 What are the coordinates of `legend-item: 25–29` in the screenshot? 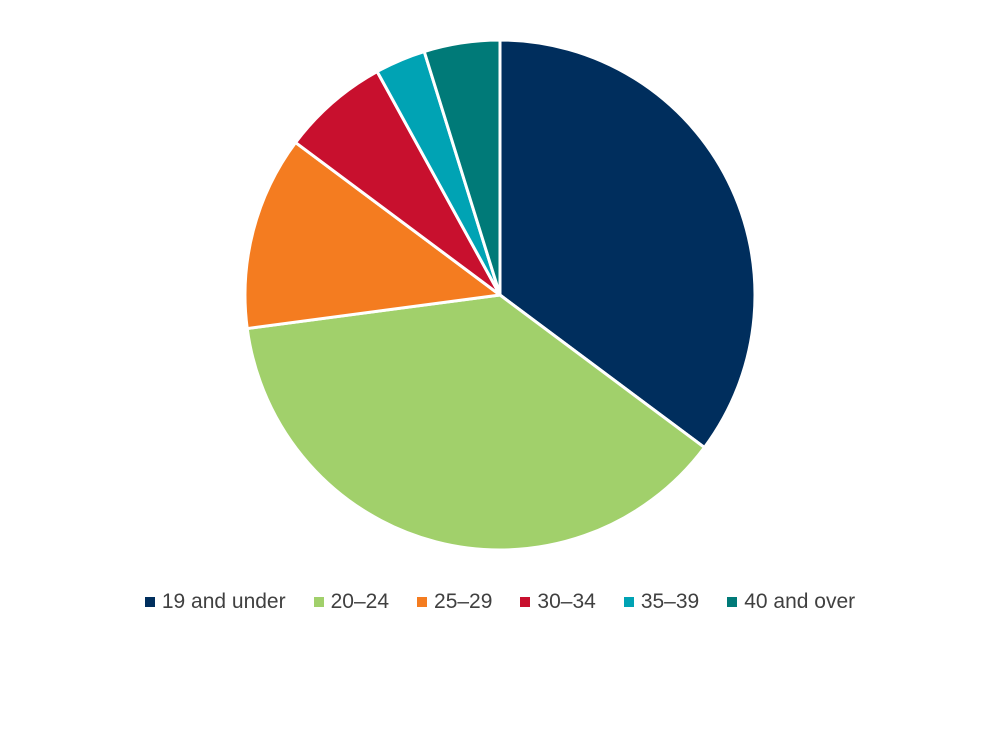 It's located at (454, 602).